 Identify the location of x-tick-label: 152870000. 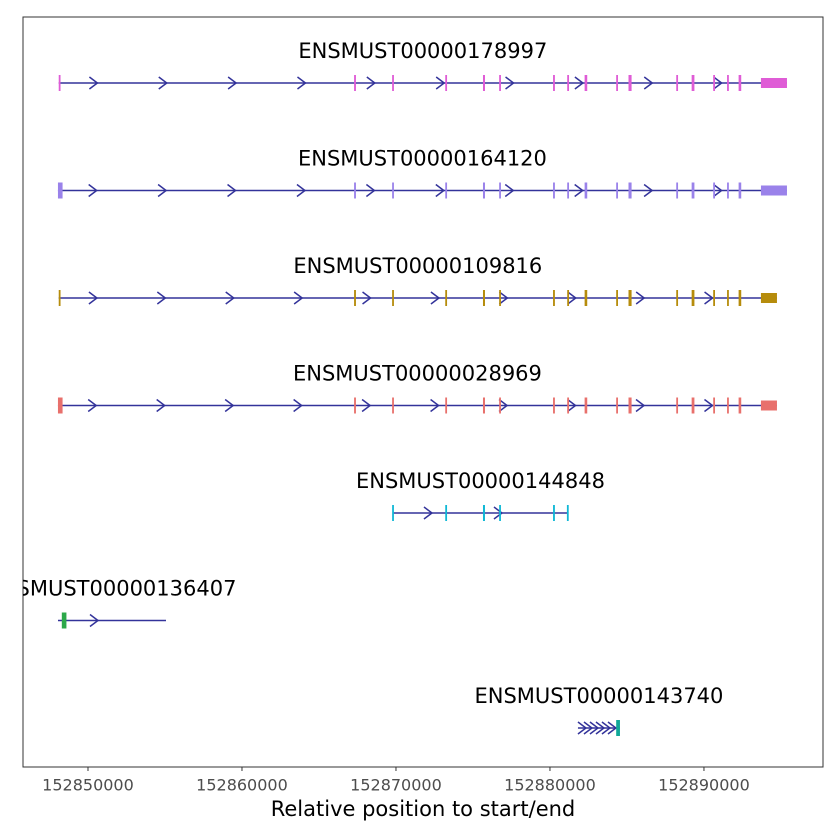
(396, 785).